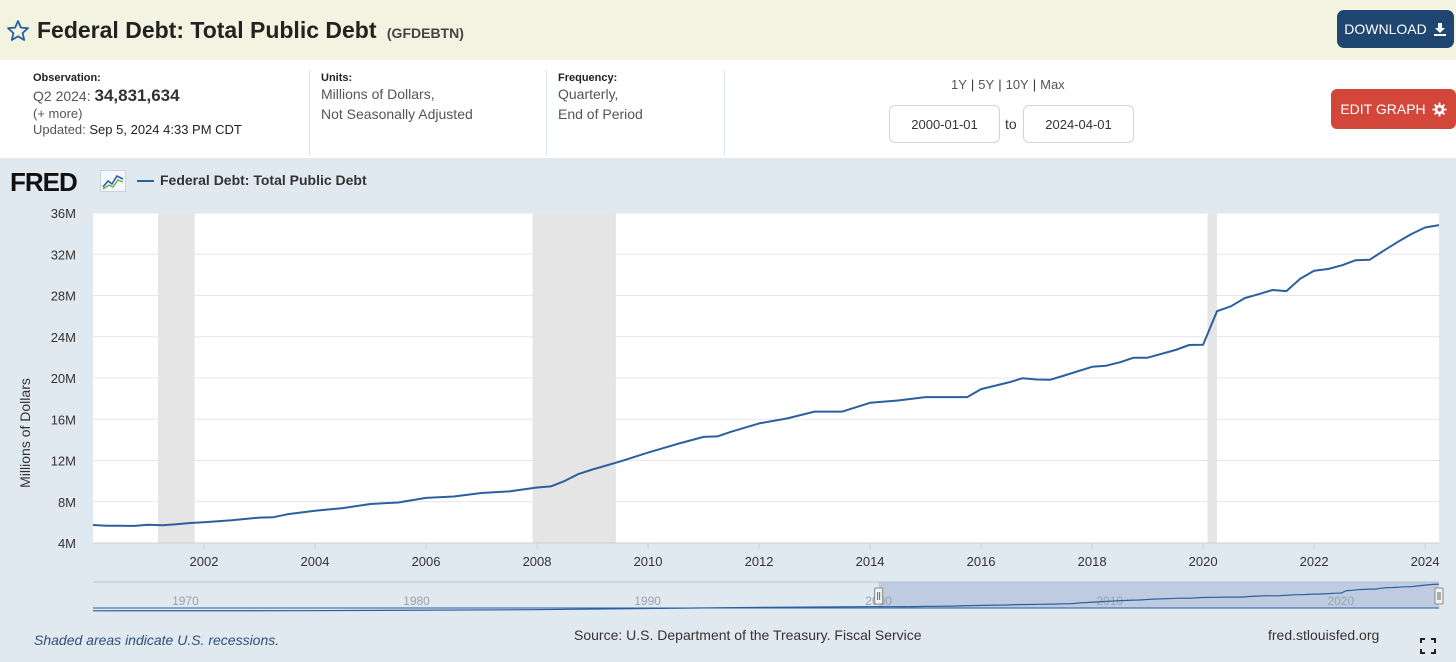 The height and width of the screenshot is (662, 1456). What do you see at coordinates (63, 254) in the screenshot?
I see `y-tick-label: 32M` at bounding box center [63, 254].